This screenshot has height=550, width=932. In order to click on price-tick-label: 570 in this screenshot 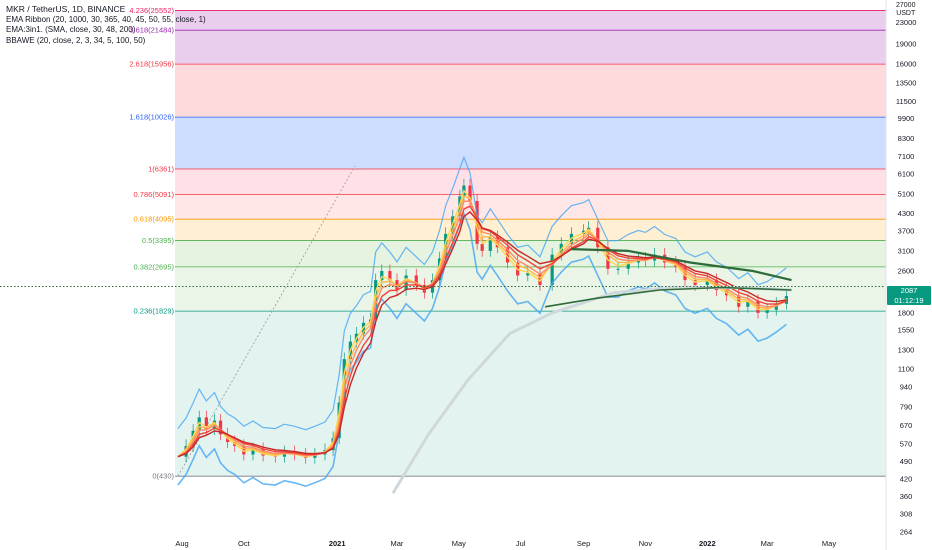, I will do `click(906, 444)`.